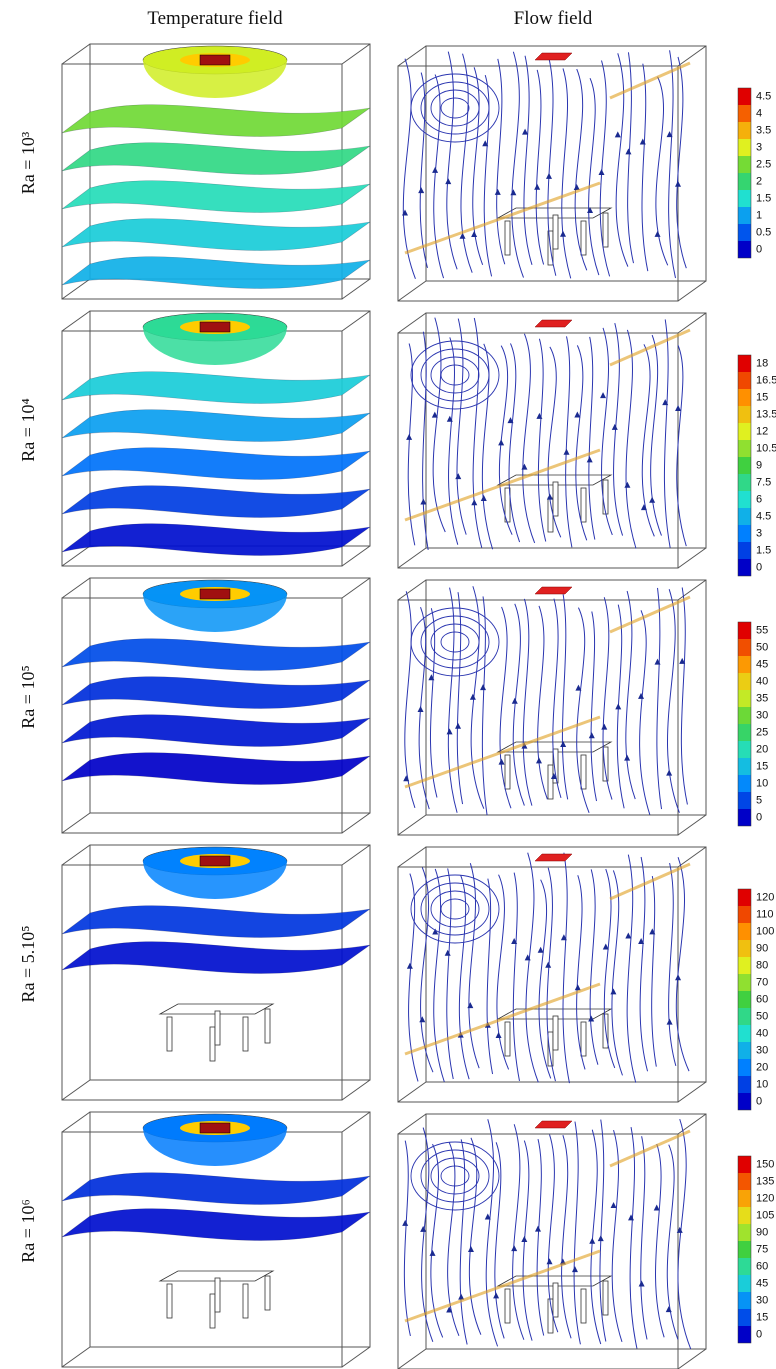 The height and width of the screenshot is (1369, 776). Describe the element at coordinates (28, 1230) in the screenshot. I see `row-label: Ra = 10⁶` at that location.